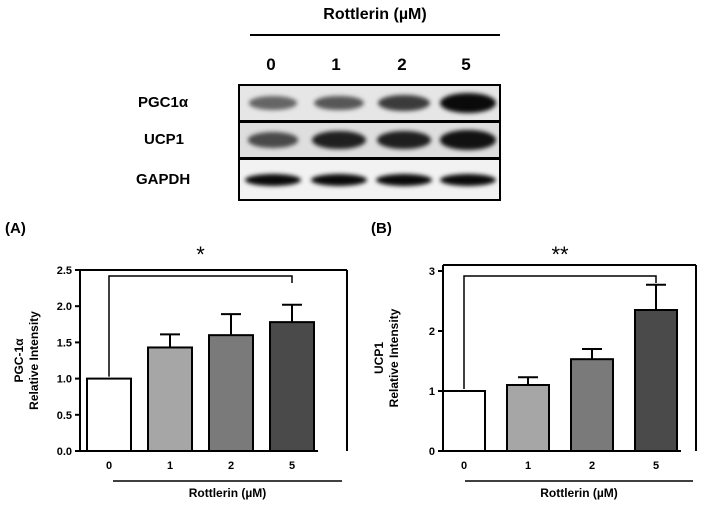 The height and width of the screenshot is (509, 701). I want to click on blot-header-rule, so click(375, 35).